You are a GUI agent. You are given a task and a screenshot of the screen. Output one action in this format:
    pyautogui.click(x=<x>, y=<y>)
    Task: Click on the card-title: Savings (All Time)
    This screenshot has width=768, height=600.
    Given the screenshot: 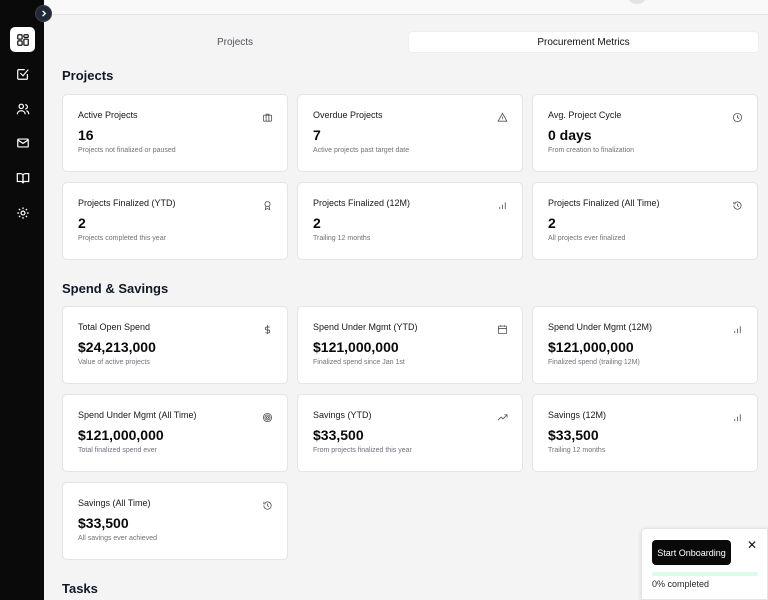 What is the action you would take?
    pyautogui.click(x=114, y=503)
    